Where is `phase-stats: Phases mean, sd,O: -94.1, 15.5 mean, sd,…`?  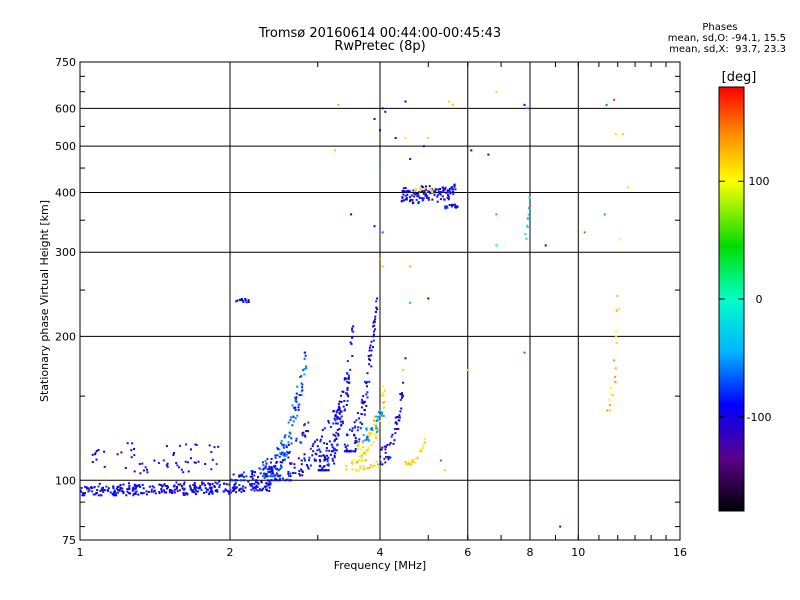 phase-stats: Phases mean, sd,O: -94.1, 15.5 mean, sd,… is located at coordinates (727, 38).